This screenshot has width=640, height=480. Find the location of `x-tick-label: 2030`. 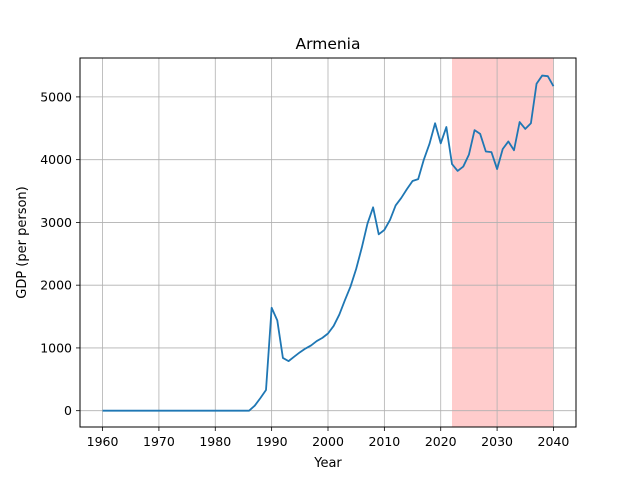

x-tick-label: 2030 is located at coordinates (497, 441).